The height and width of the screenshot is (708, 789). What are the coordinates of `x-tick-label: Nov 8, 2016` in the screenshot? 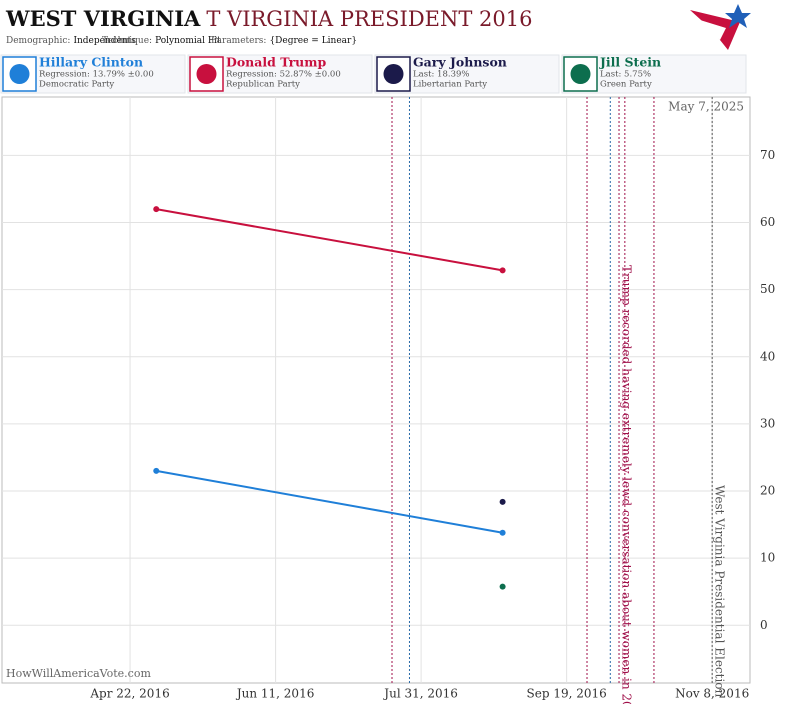 It's located at (712, 694).